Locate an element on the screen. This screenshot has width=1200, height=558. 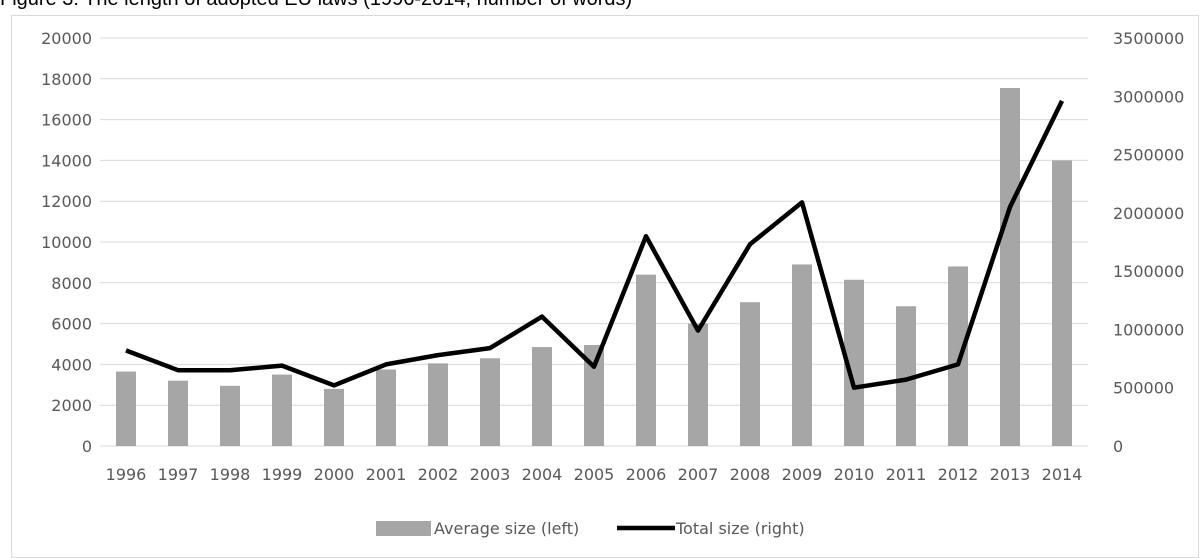
bar-1997 is located at coordinates (178, 413).